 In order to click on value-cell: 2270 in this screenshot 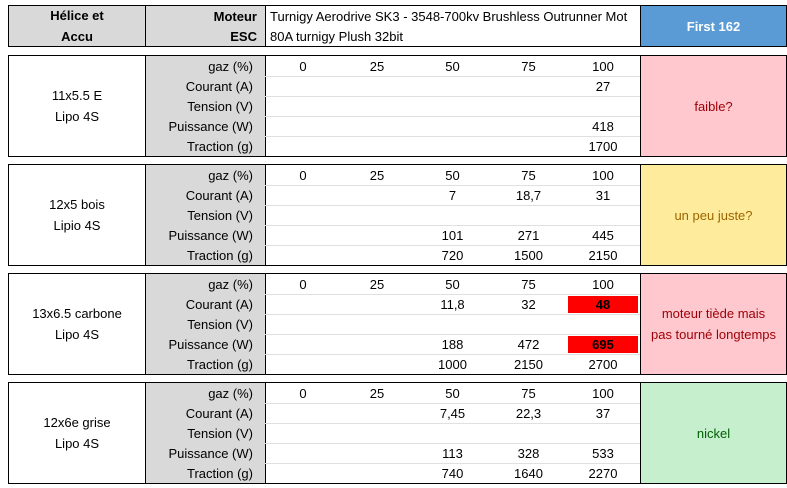, I will do `click(603, 473)`.